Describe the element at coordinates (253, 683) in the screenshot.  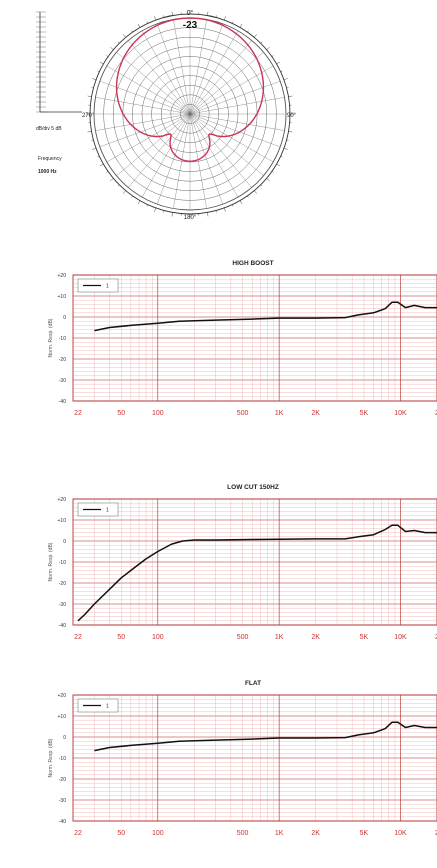
I see `chart-title: FLAT` at that location.